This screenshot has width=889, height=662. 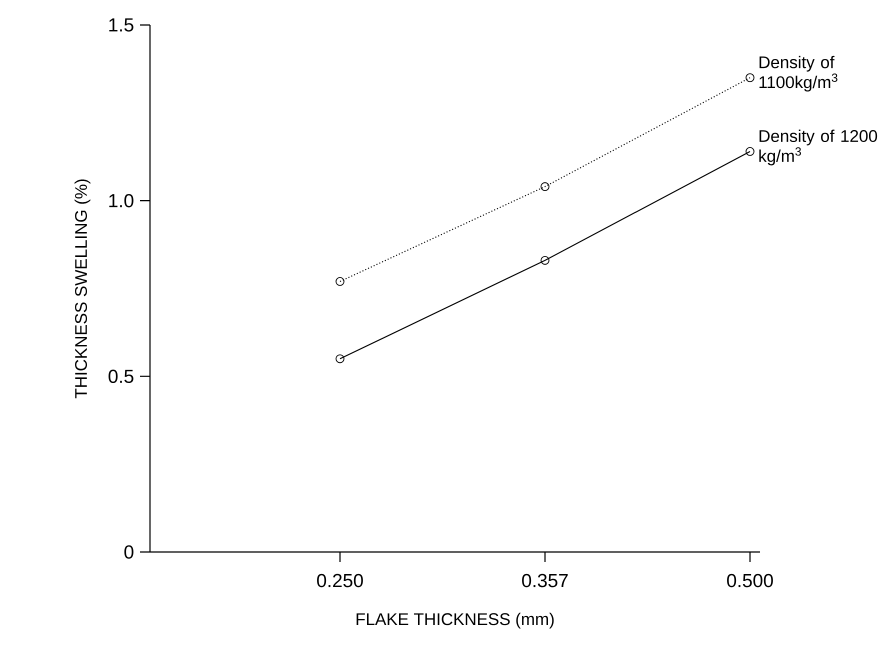 What do you see at coordinates (455, 620) in the screenshot?
I see `x-axis-title: FLAKE THICKNESS (mm)` at bounding box center [455, 620].